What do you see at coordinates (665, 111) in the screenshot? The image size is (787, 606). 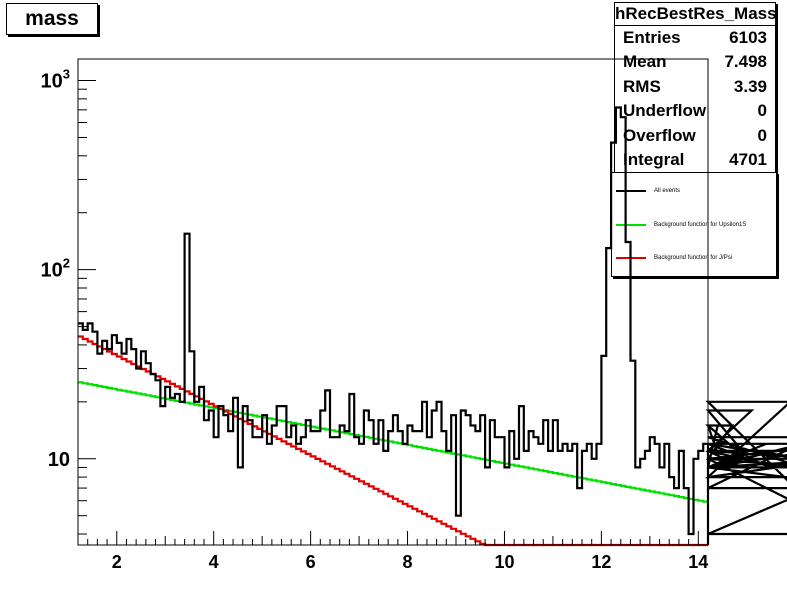 I see `stat-label: Underflow` at bounding box center [665, 111].